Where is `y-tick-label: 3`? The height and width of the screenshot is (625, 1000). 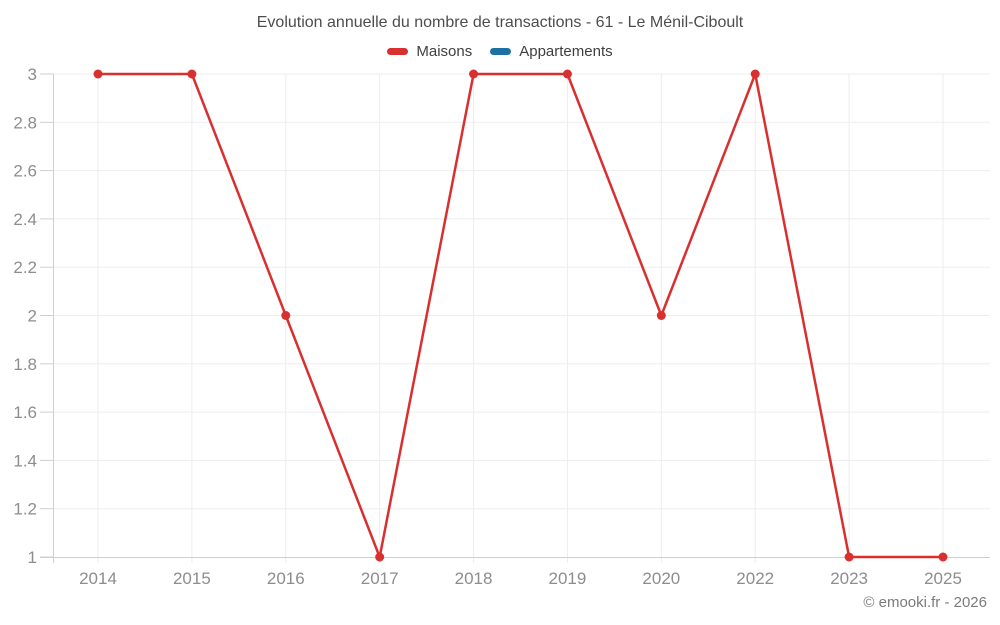 y-tick-label: 3 is located at coordinates (32, 74).